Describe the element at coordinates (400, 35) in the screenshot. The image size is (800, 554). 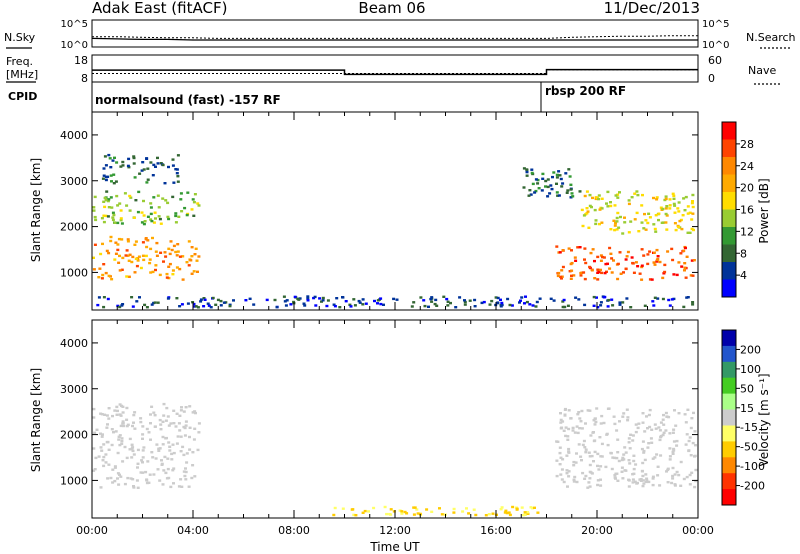
I see `noise-panel: N.Sky 10^5 10^0 10^5 10^0 N.Search` at that location.